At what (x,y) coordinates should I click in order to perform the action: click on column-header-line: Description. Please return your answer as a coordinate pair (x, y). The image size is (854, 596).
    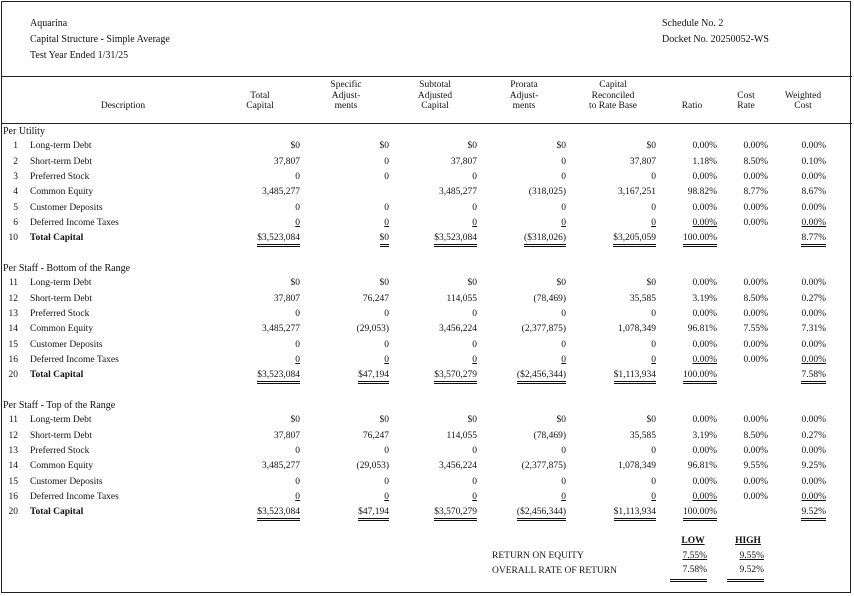
    Looking at the image, I should click on (123, 106).